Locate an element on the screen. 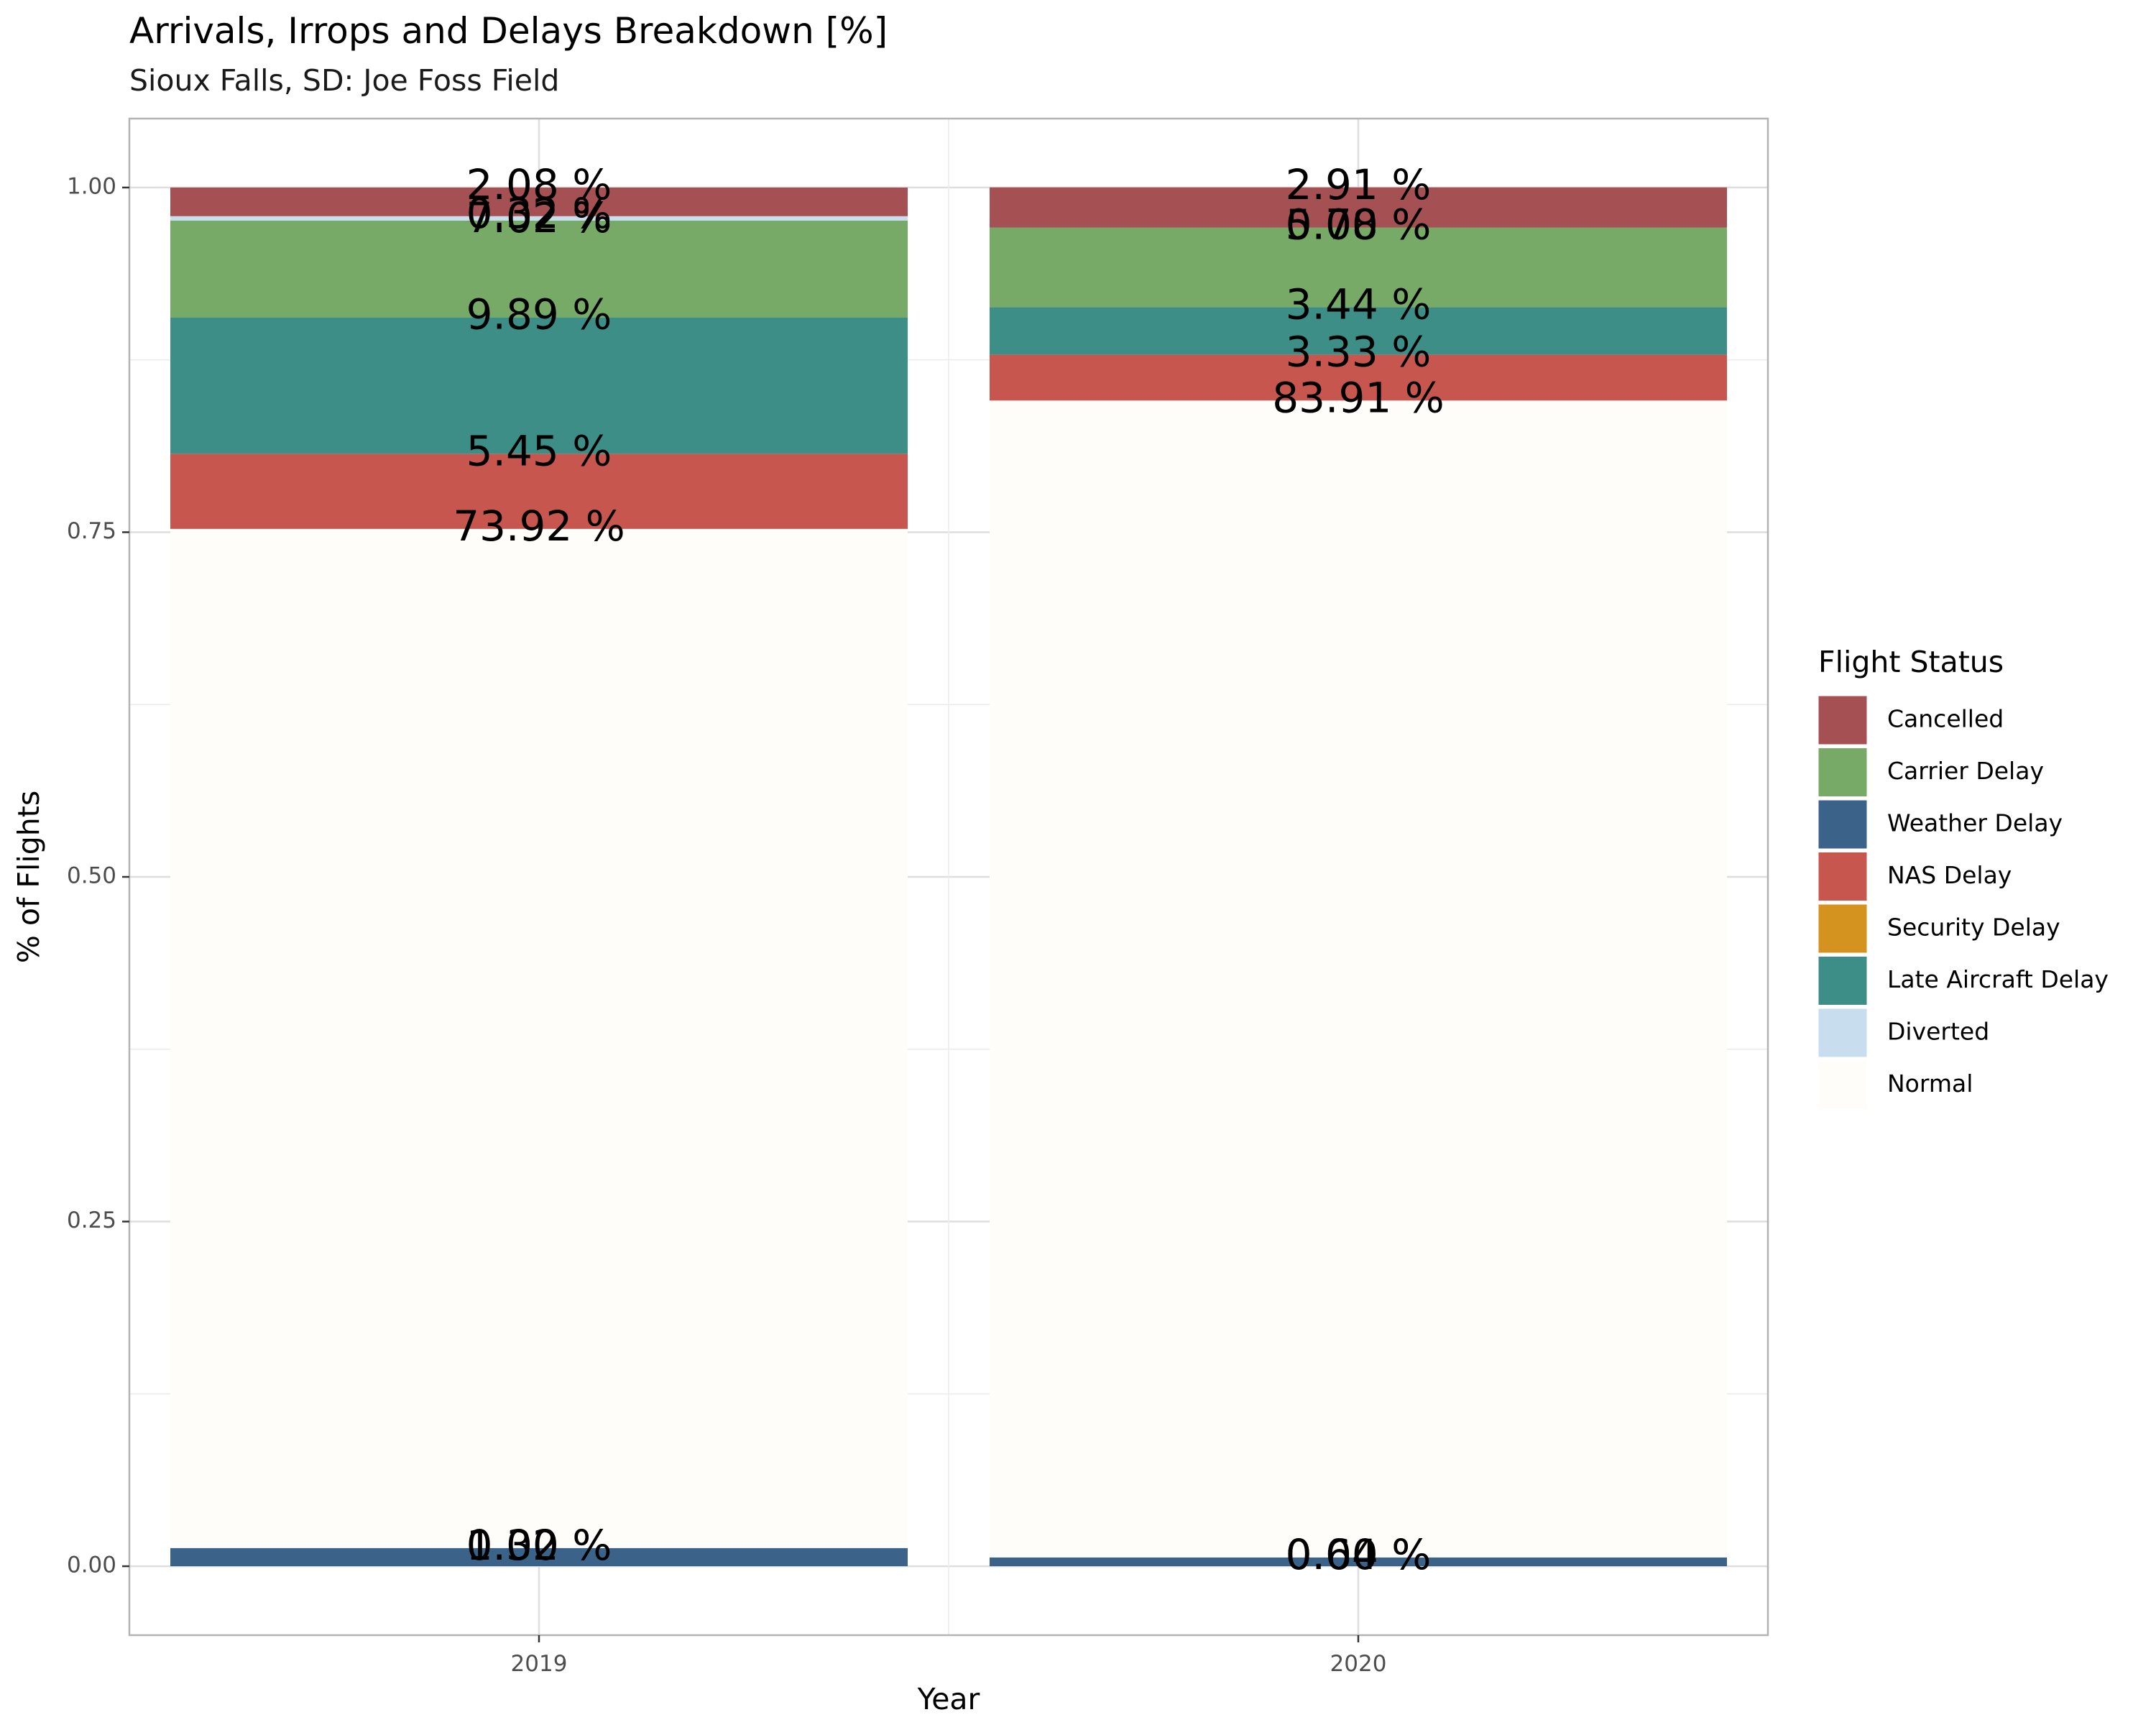 The width and height of the screenshot is (2156, 1725). data-label: 9.89 % is located at coordinates (539, 314).